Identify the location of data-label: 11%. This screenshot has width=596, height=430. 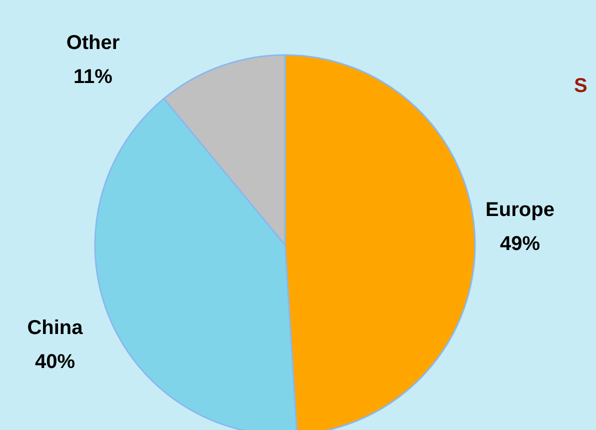
(93, 77).